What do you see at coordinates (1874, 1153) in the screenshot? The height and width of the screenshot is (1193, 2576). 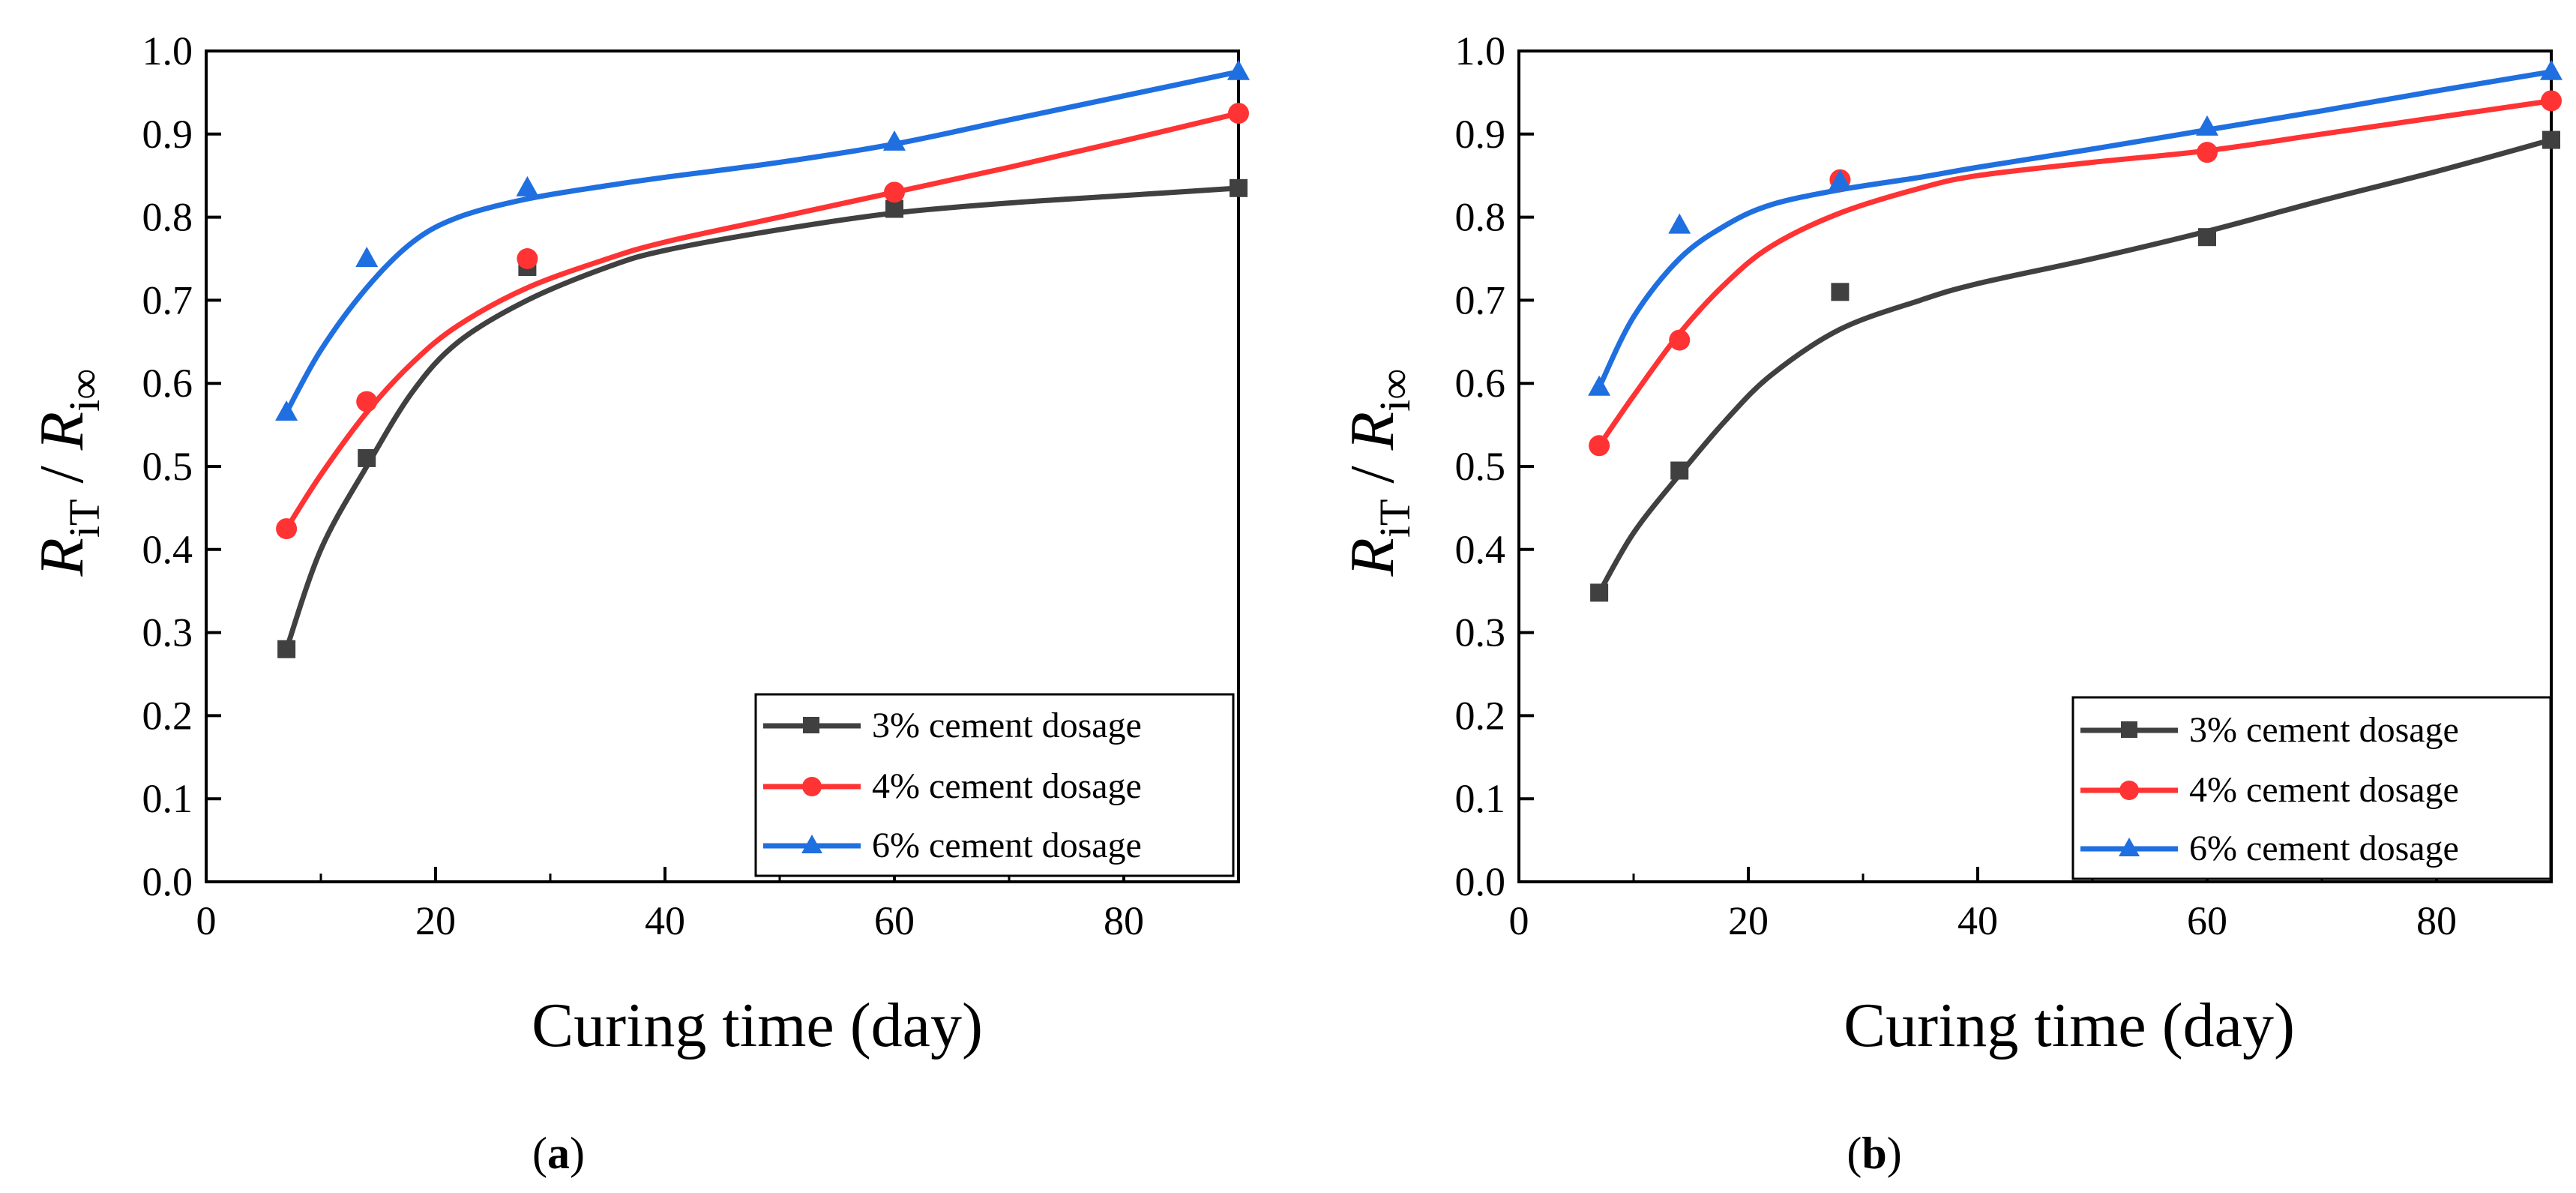 I see `panel-label: (b)` at bounding box center [1874, 1153].